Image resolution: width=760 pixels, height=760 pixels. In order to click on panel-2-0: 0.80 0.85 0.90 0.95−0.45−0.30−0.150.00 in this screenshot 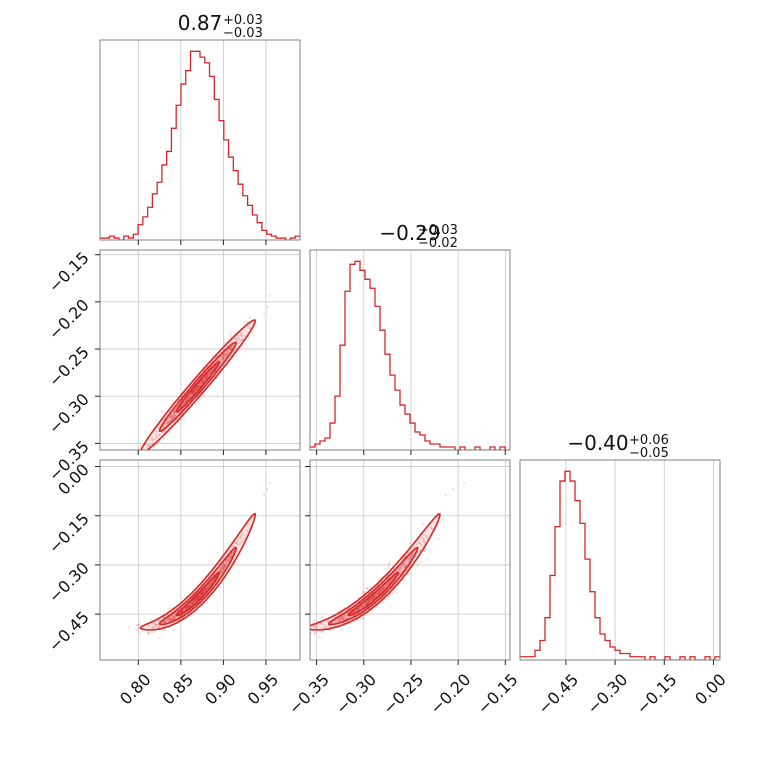, I will do `click(173, 584)`.